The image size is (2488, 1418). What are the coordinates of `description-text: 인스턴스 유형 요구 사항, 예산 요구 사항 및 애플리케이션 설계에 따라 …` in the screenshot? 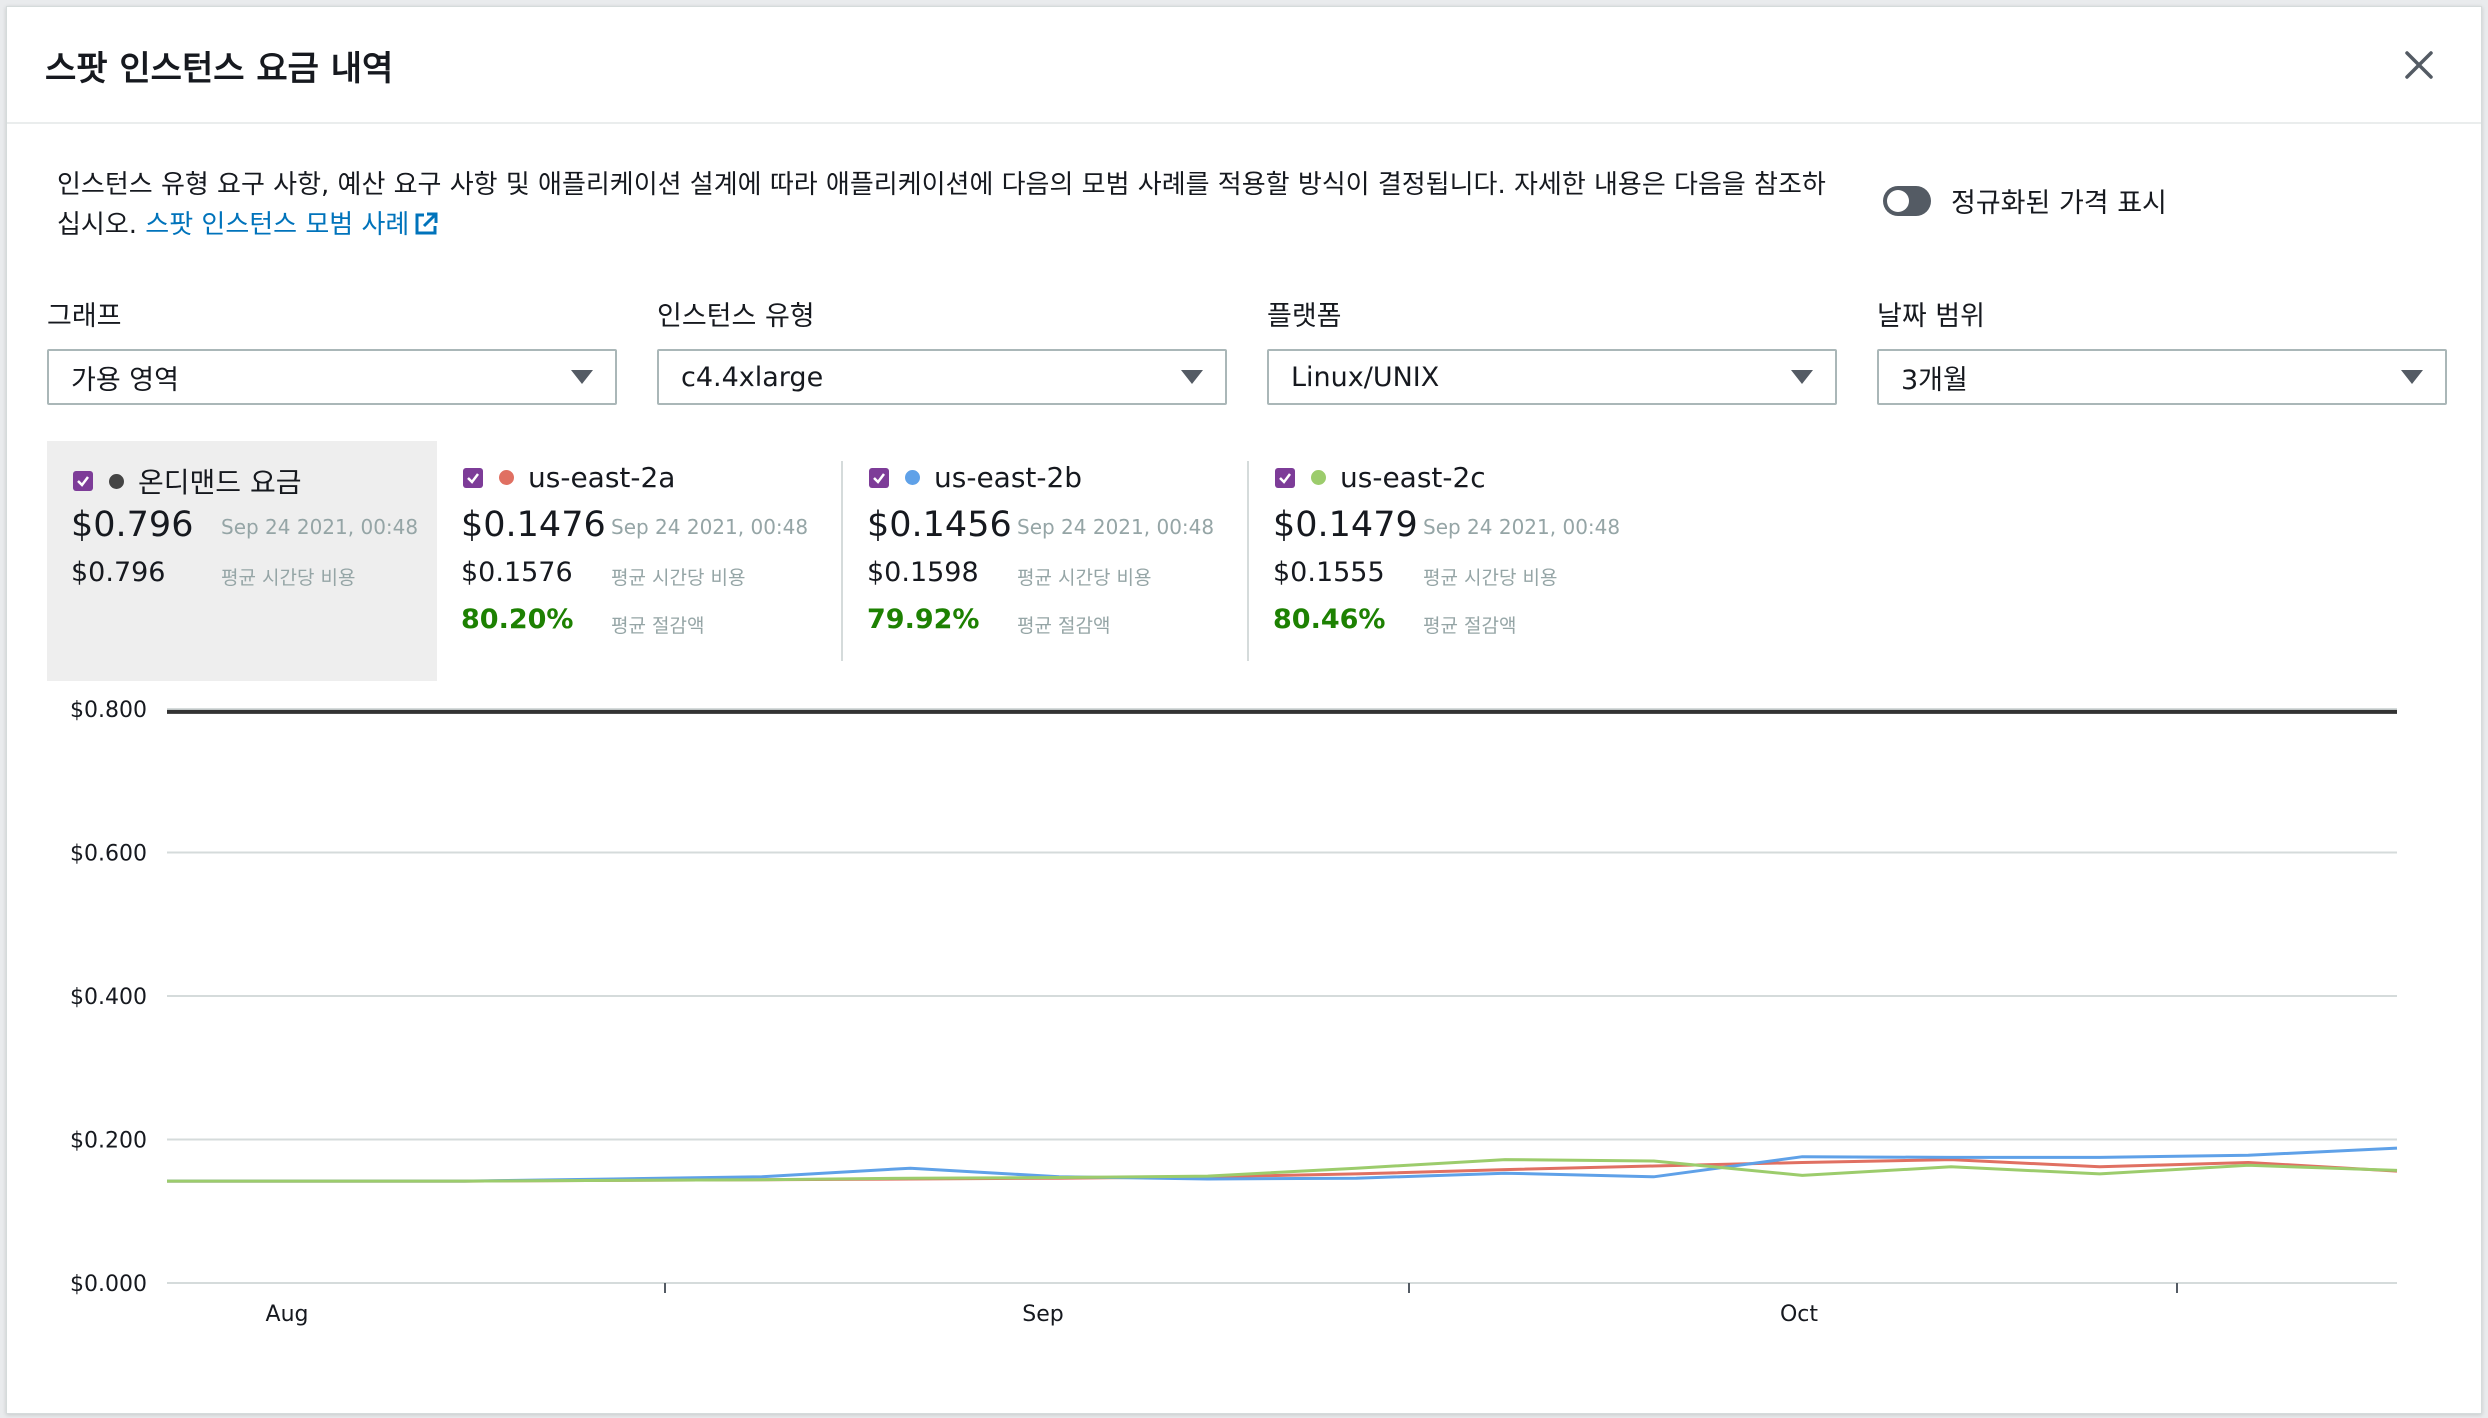 It's located at (941, 205).